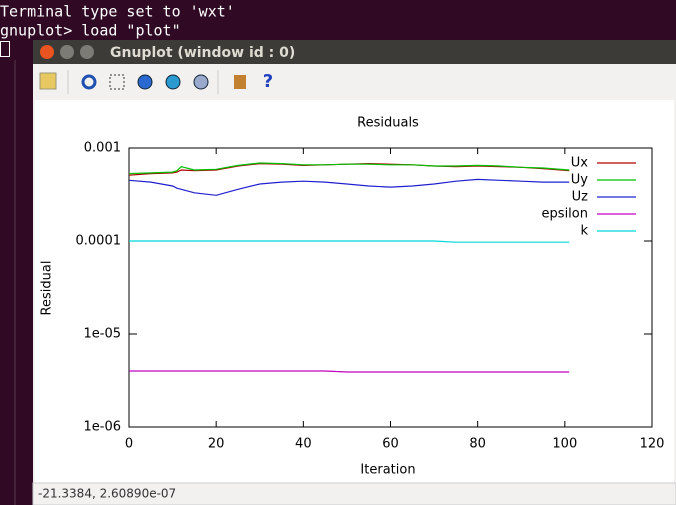 This screenshot has width=676, height=505. What do you see at coordinates (102, 427) in the screenshot?
I see `y-tick-label: 1e-06` at bounding box center [102, 427].